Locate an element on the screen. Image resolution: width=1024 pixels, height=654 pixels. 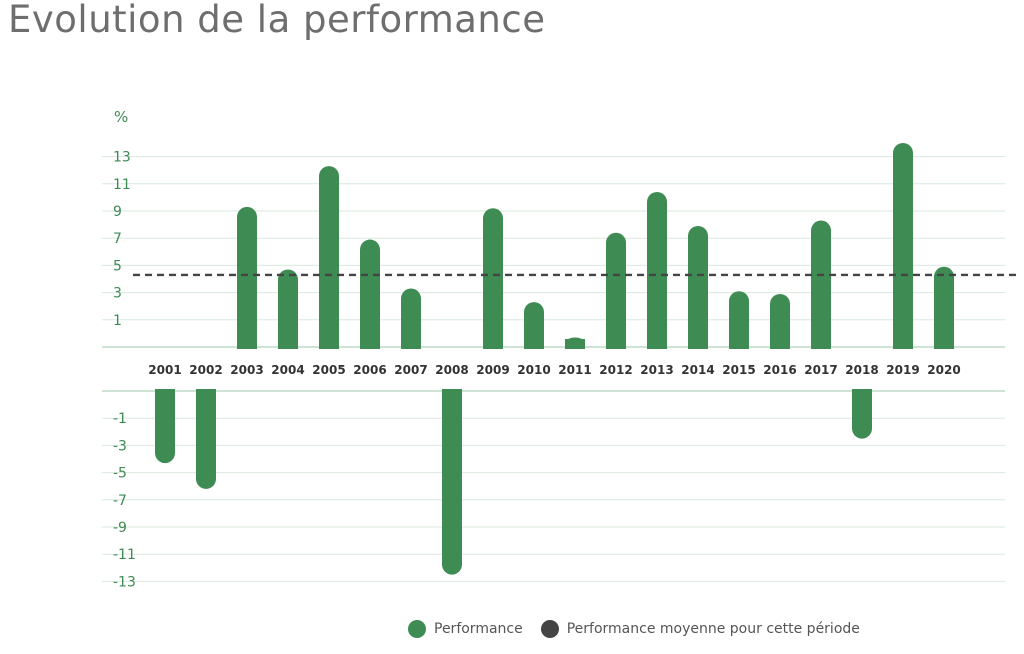
bar-2016 is located at coordinates (780, 321).